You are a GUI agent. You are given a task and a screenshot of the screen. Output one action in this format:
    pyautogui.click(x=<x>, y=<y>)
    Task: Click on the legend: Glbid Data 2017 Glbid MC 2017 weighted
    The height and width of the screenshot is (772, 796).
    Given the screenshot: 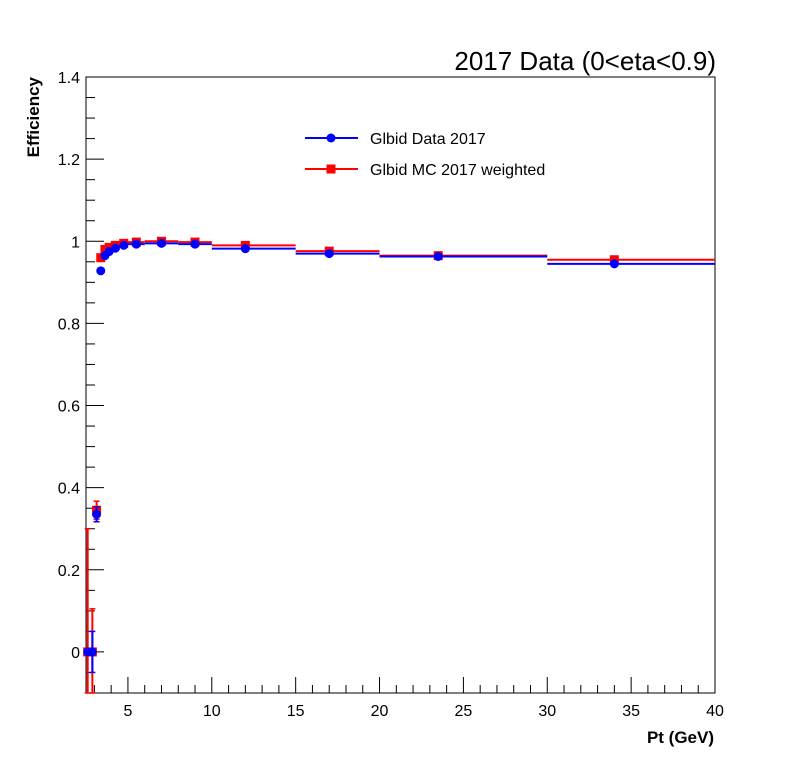 What is the action you would take?
    pyautogui.click(x=425, y=155)
    